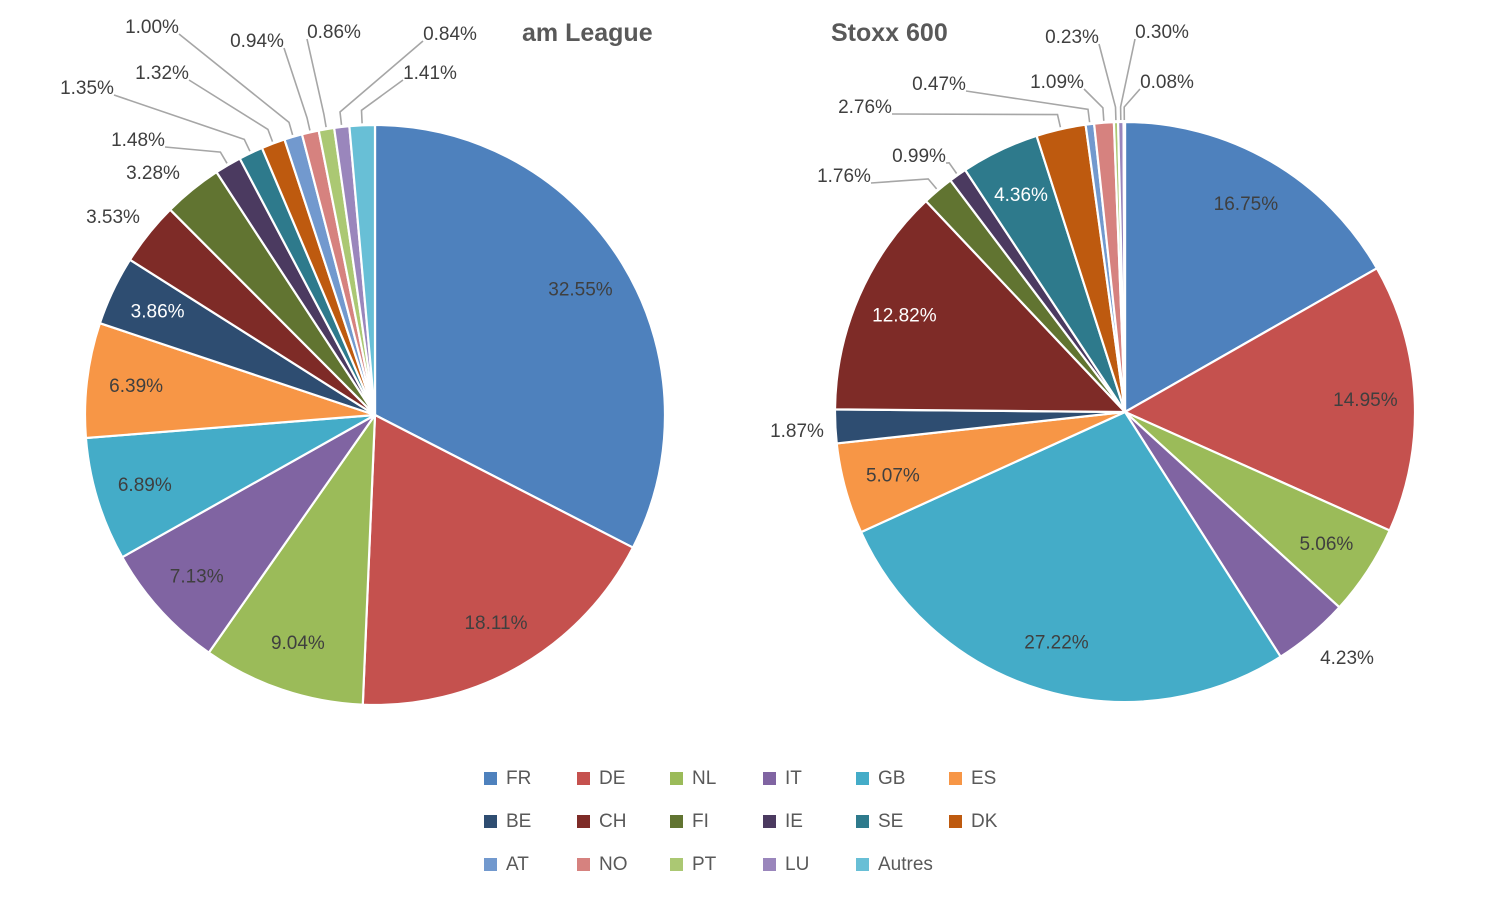 The image size is (1500, 911). Describe the element at coordinates (905, 864) in the screenshot. I see `legend-label: Autres` at that location.